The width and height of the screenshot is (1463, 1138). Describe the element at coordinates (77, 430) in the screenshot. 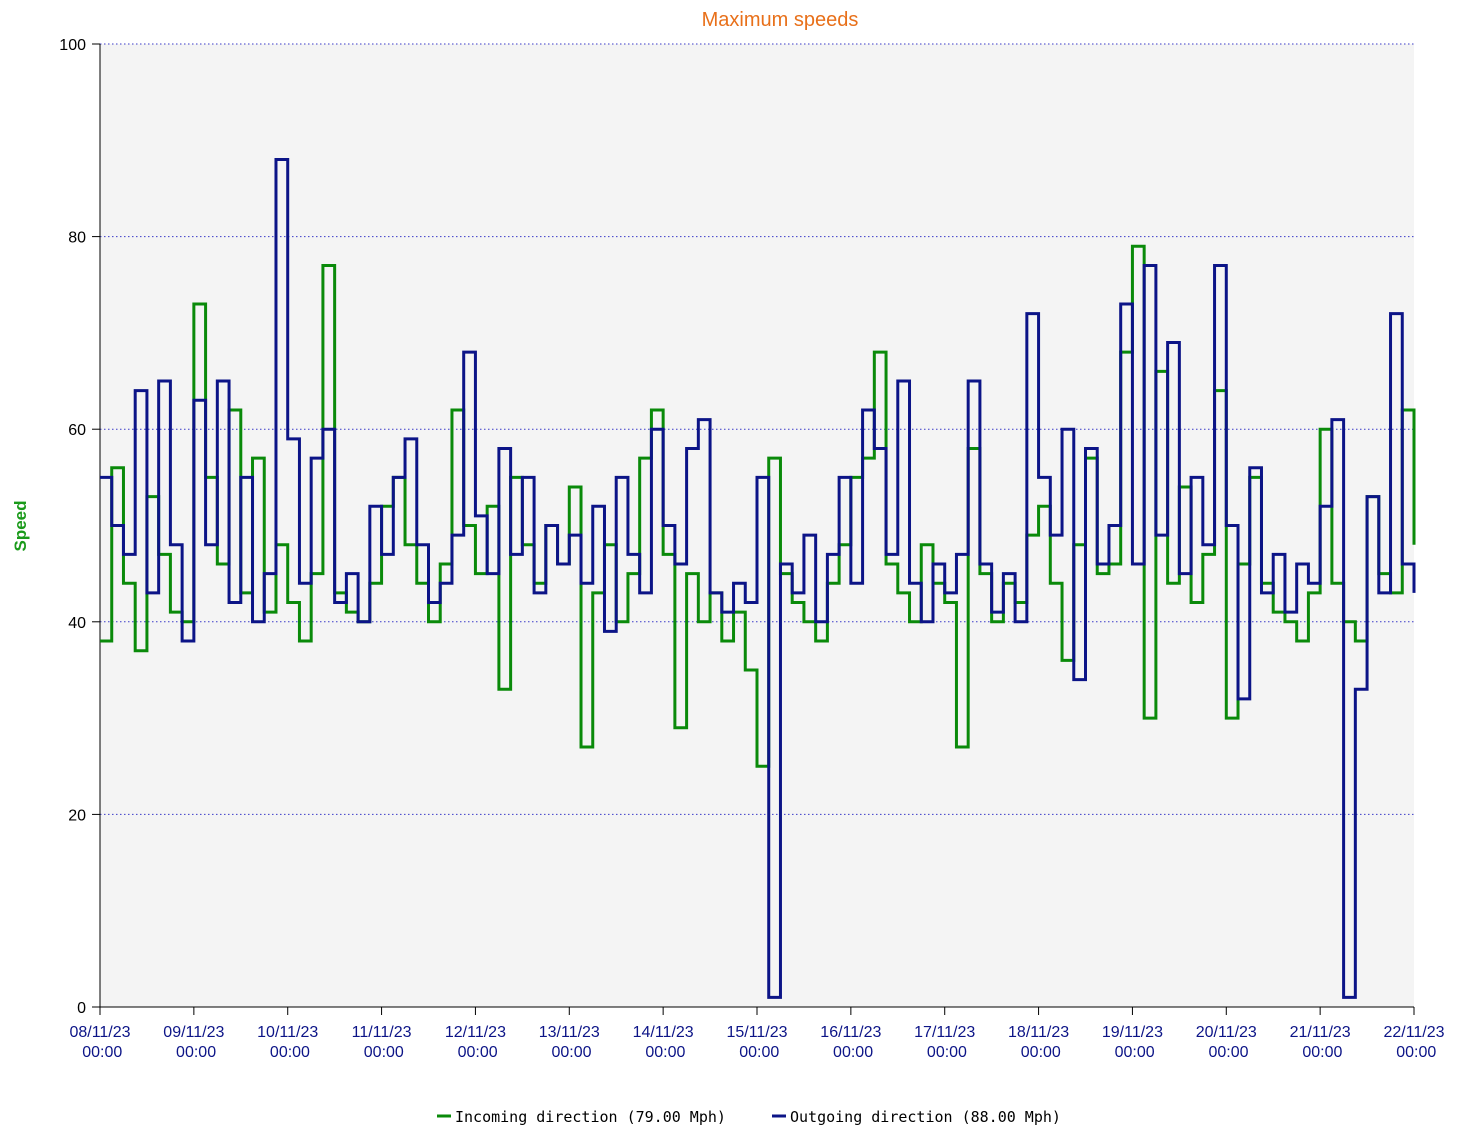

I see `y-tick-label: 60` at that location.